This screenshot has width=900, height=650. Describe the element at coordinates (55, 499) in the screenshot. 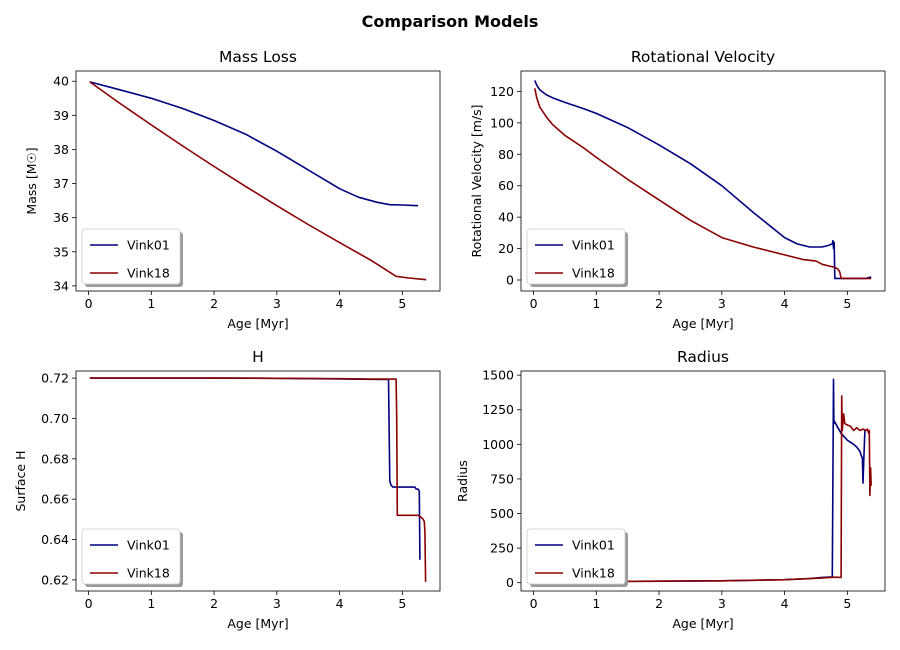

I see `y-tick-label: 0.66` at that location.